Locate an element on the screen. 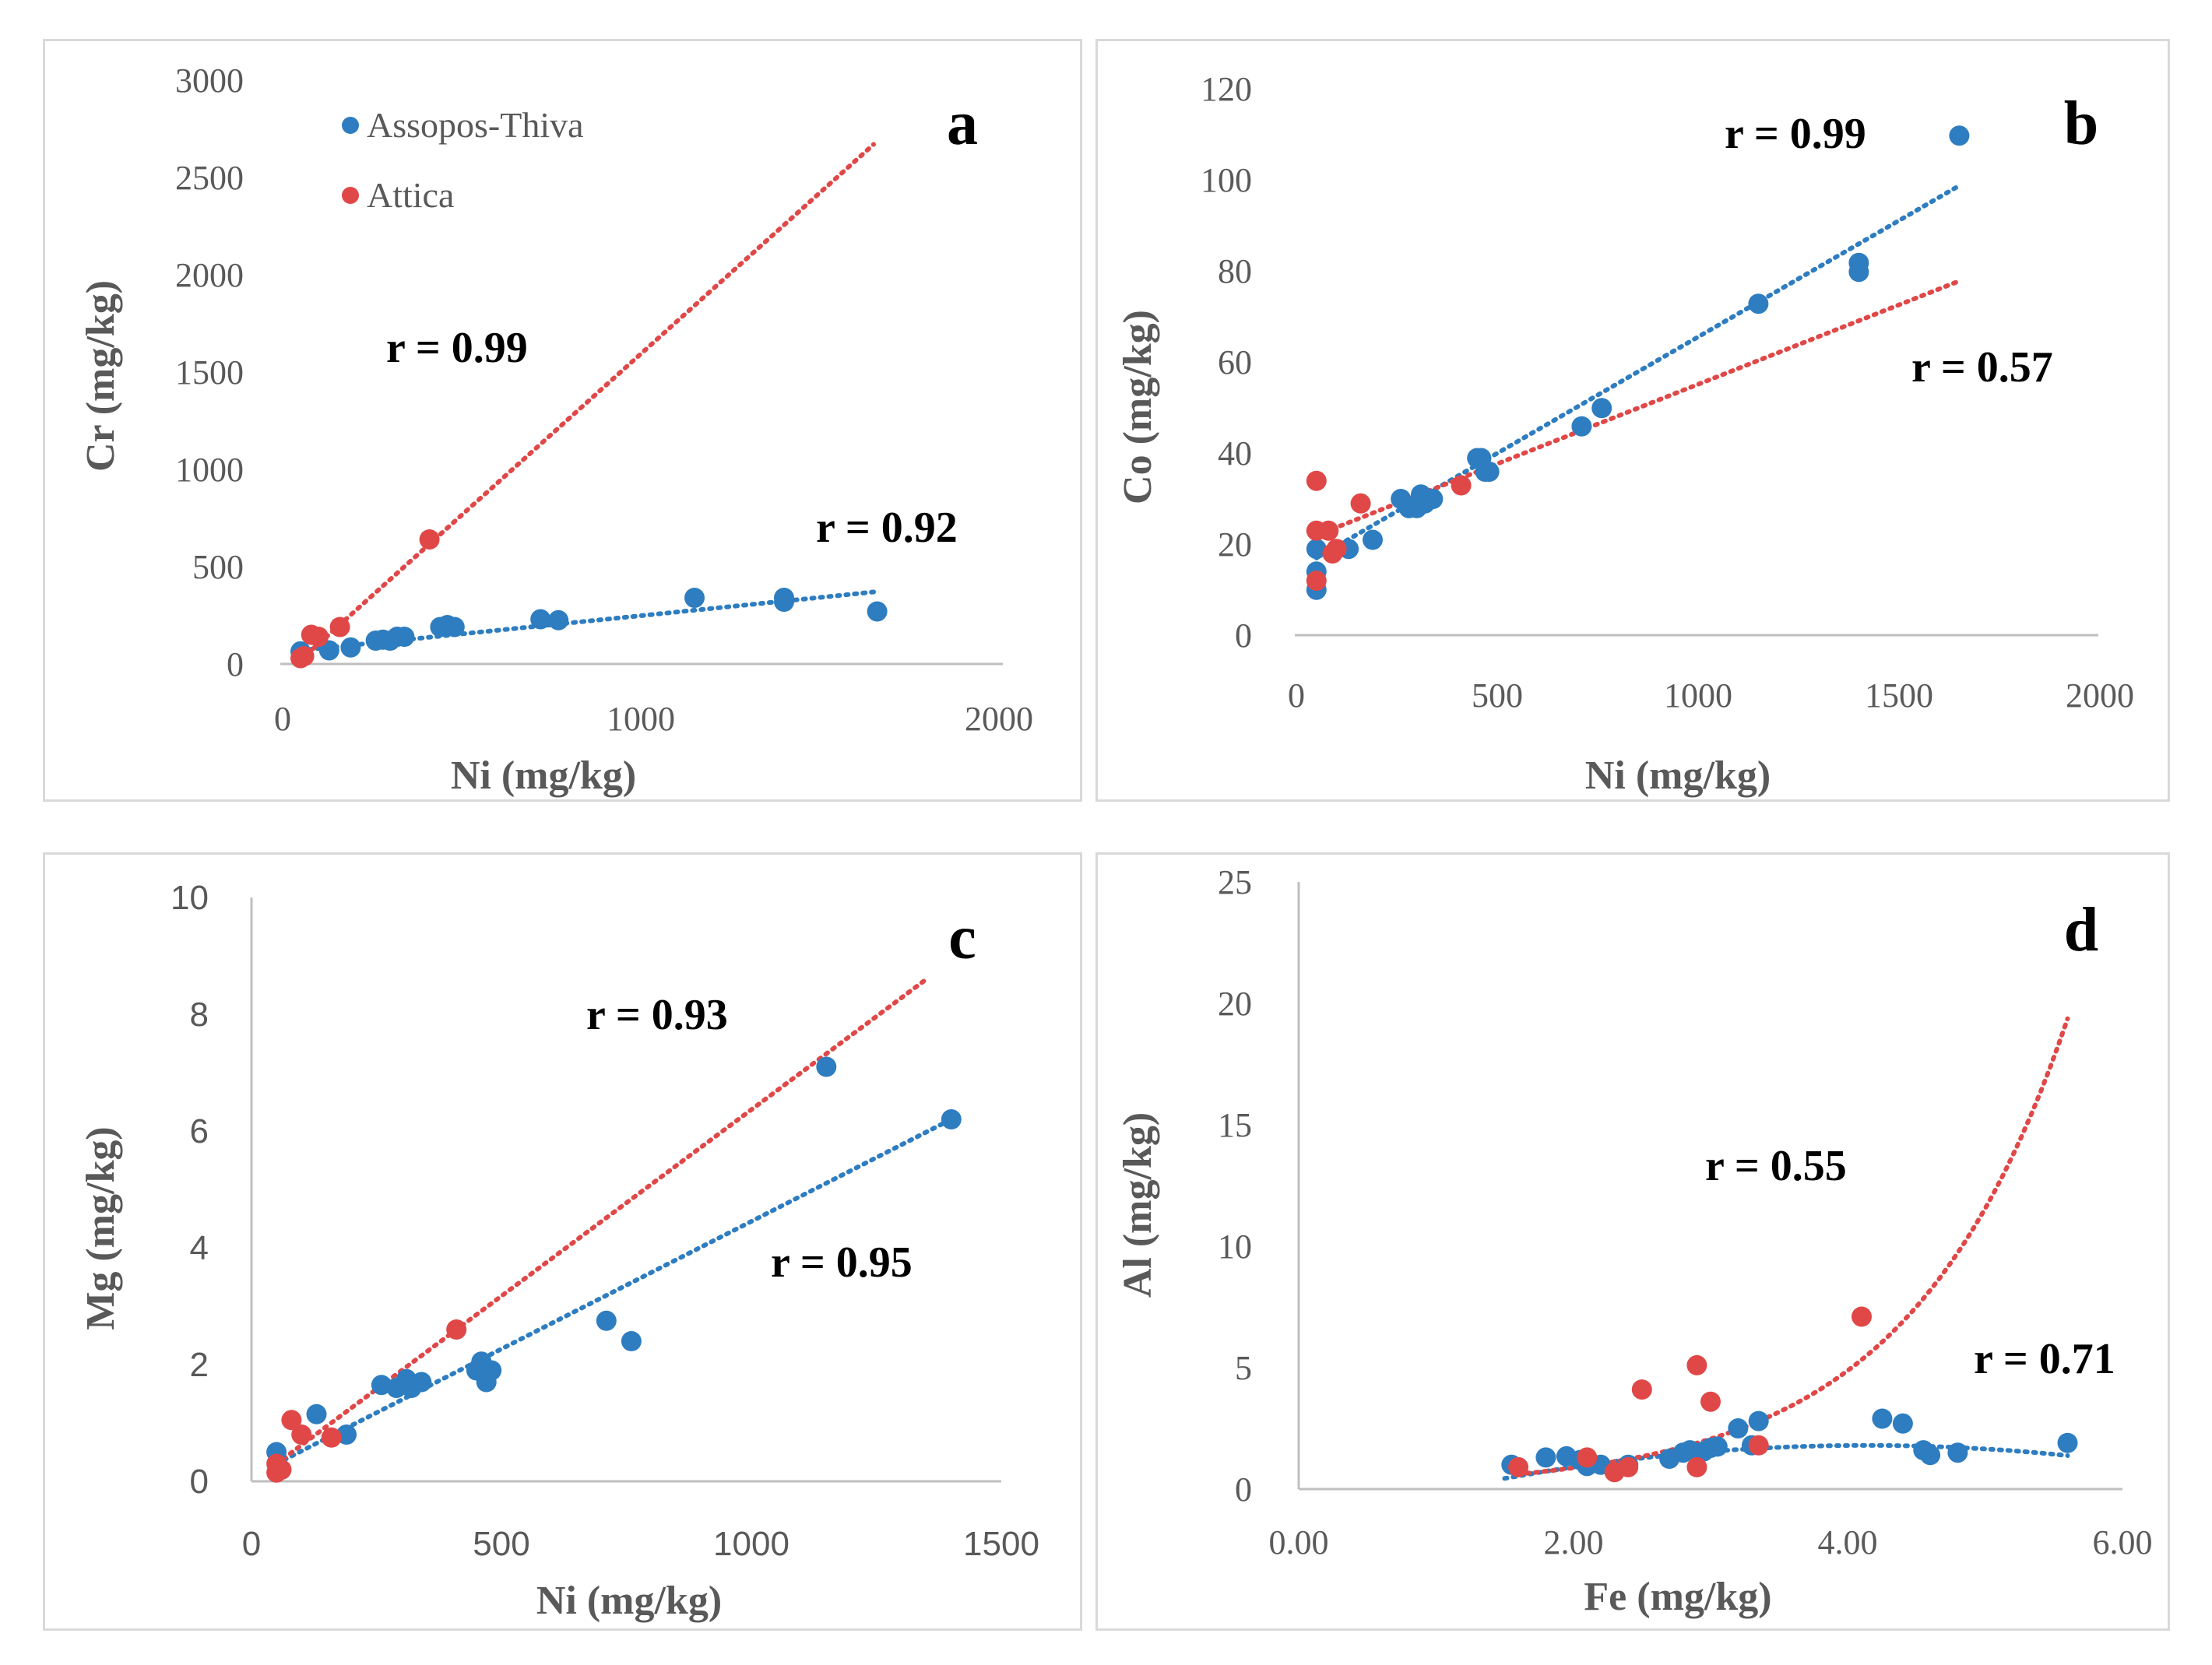 This screenshot has height=1665, width=2212. y-tick-label: 1000 is located at coordinates (209, 470).